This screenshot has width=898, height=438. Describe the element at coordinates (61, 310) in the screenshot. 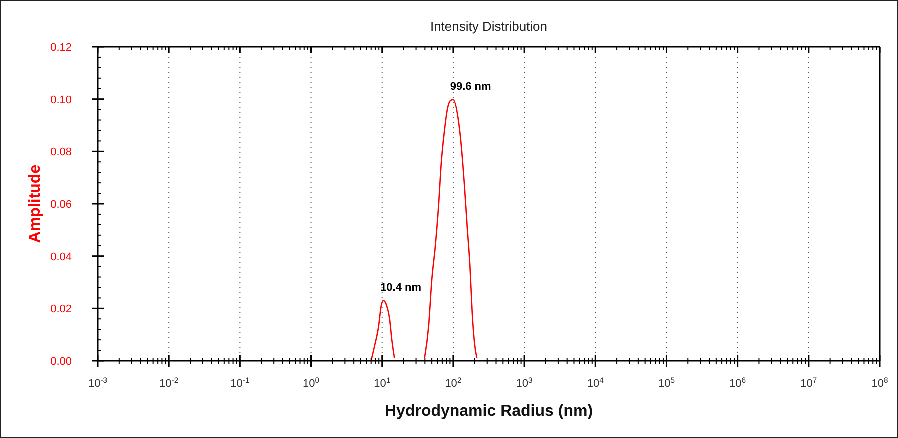

I see `y-tick-label: 0.02` at that location.